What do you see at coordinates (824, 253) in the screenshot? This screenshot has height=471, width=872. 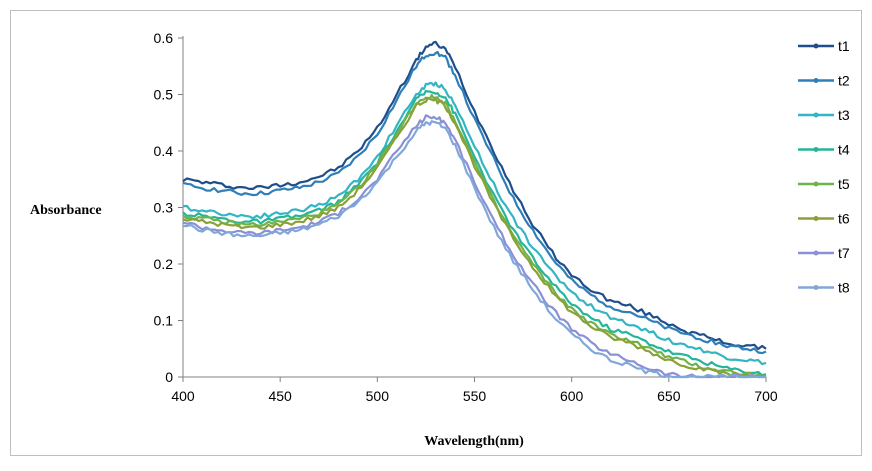 I see `legend-item-t7: t7` at bounding box center [824, 253].